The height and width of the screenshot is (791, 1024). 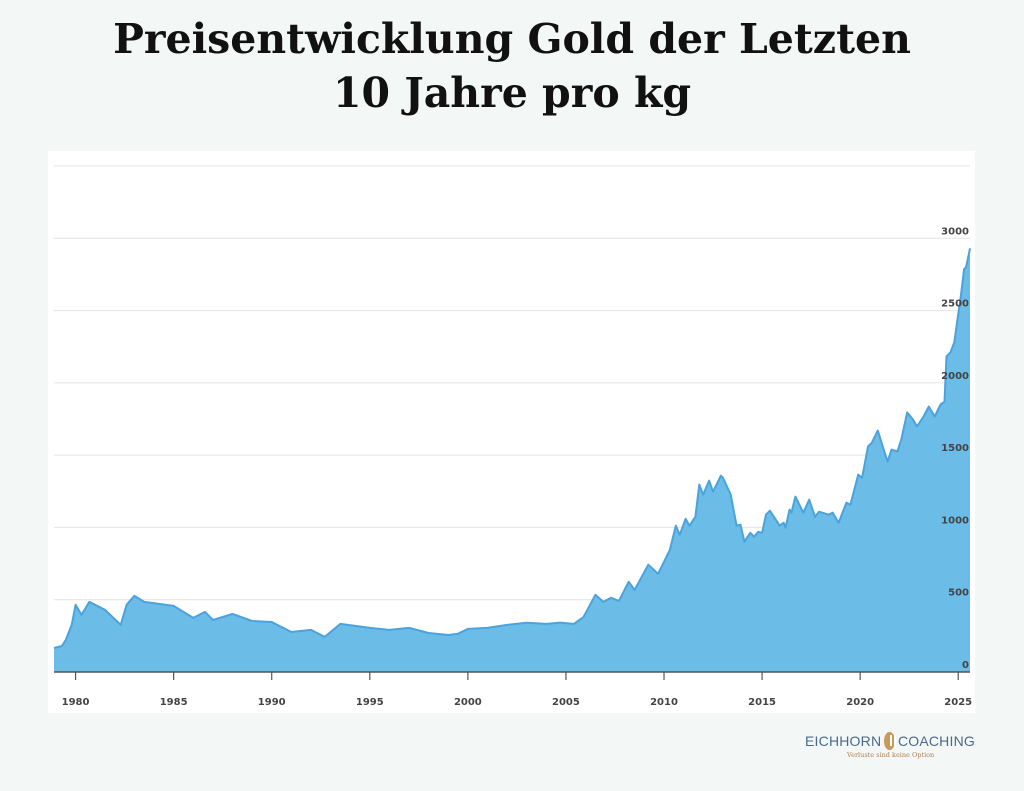 I want to click on title-line-2: 10 Jahre pro kg, so click(x=512, y=93).